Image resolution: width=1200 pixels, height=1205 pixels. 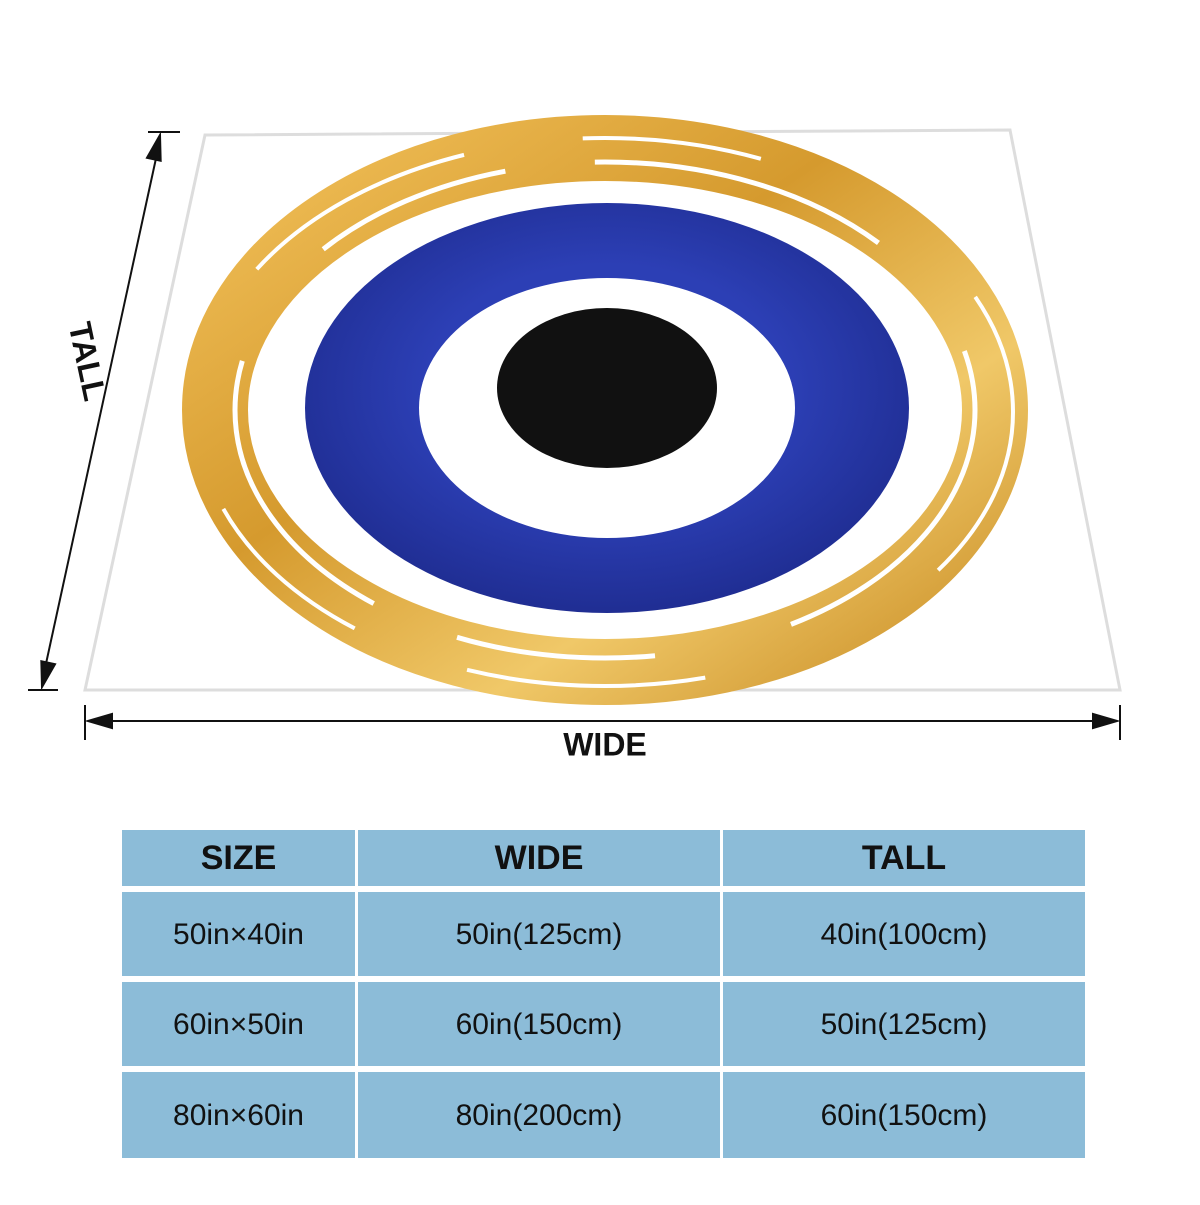 What do you see at coordinates (605, 744) in the screenshot?
I see `wide-label: WIDE` at bounding box center [605, 744].